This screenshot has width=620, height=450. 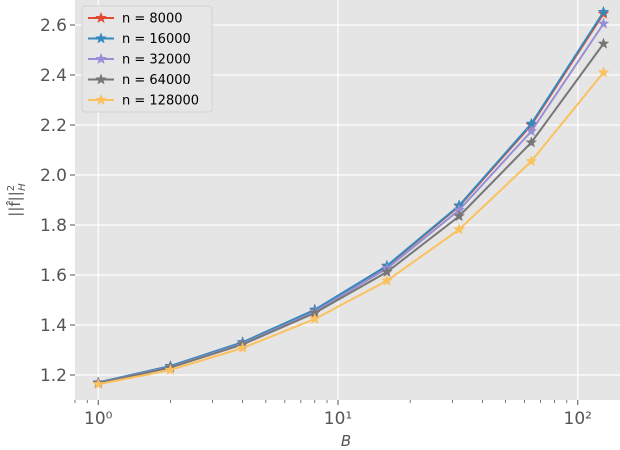 I want to click on y-tick-label: 1.6, so click(x=53, y=276).